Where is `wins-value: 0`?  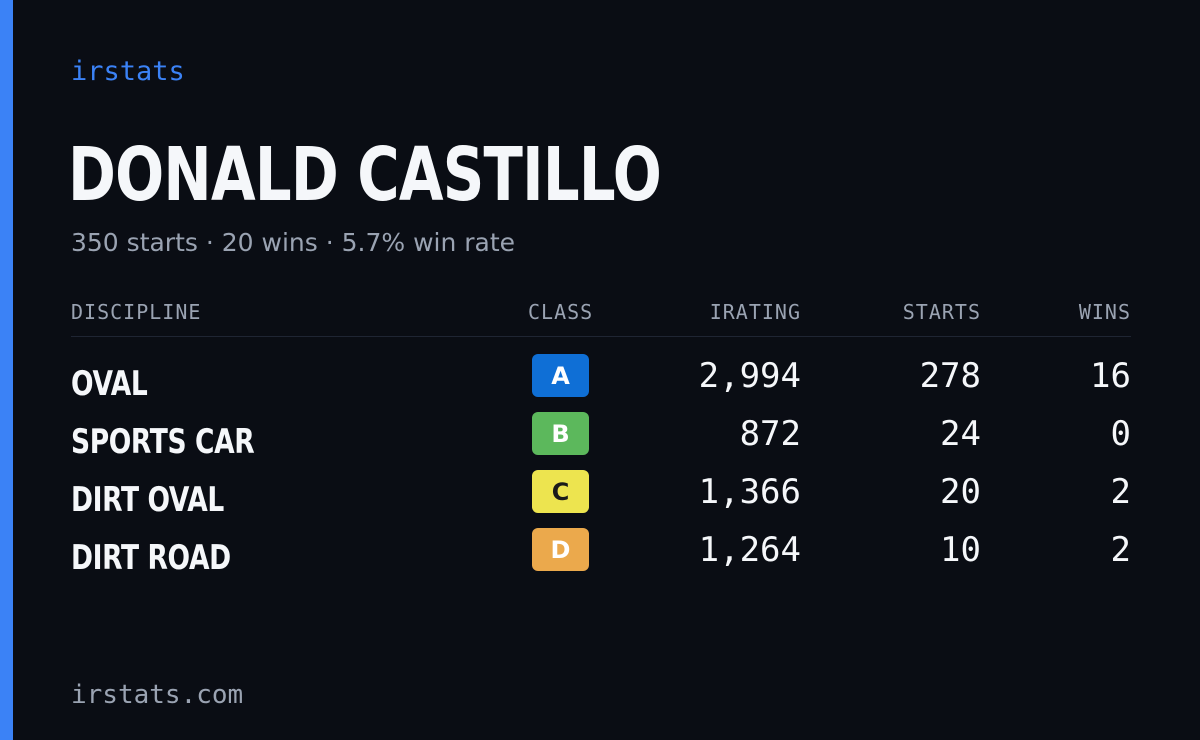
wins-value: 0 is located at coordinates (1120, 434).